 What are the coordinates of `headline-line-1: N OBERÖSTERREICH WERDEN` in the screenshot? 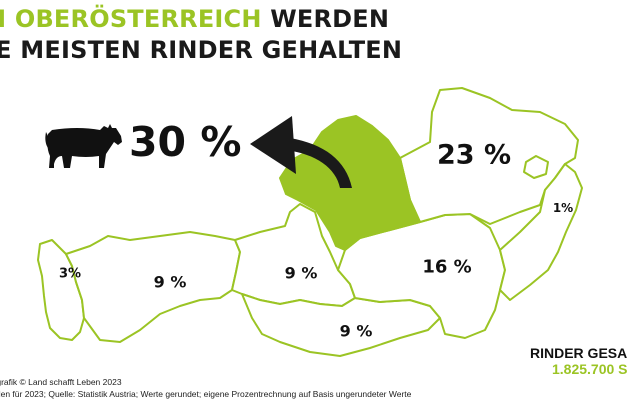 It's located at (201, 19).